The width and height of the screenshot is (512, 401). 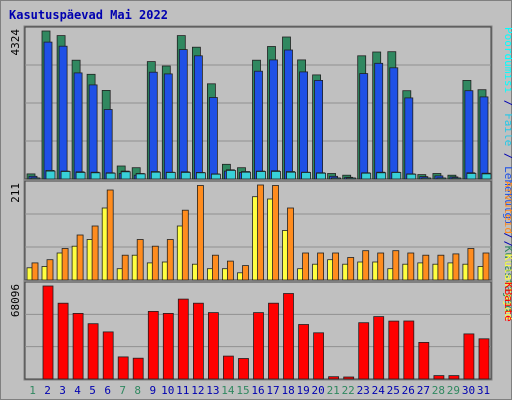 What do you see at coordinates (77, 390) in the screenshot?
I see `x-tick-day-4: 4` at bounding box center [77, 390].